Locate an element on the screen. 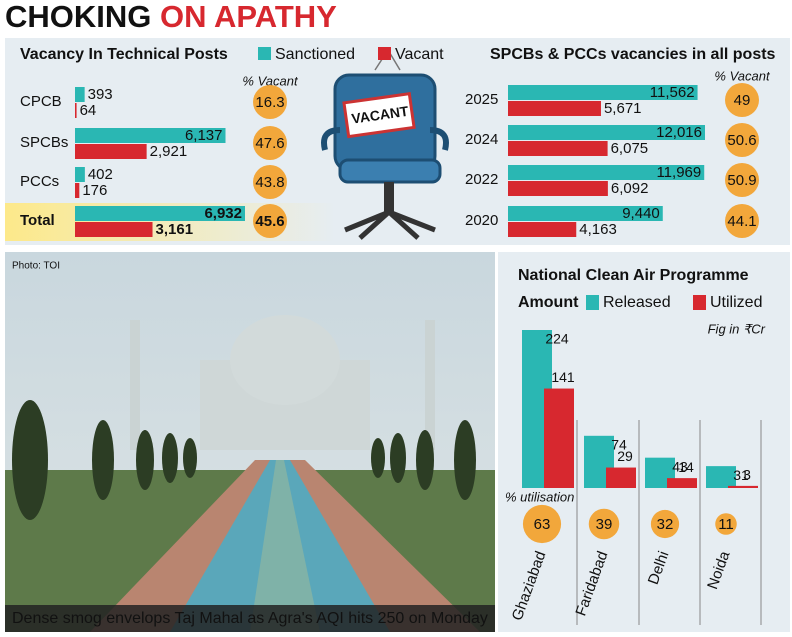 The height and width of the screenshot is (637, 792). category-label: 2020 is located at coordinates (481, 220).